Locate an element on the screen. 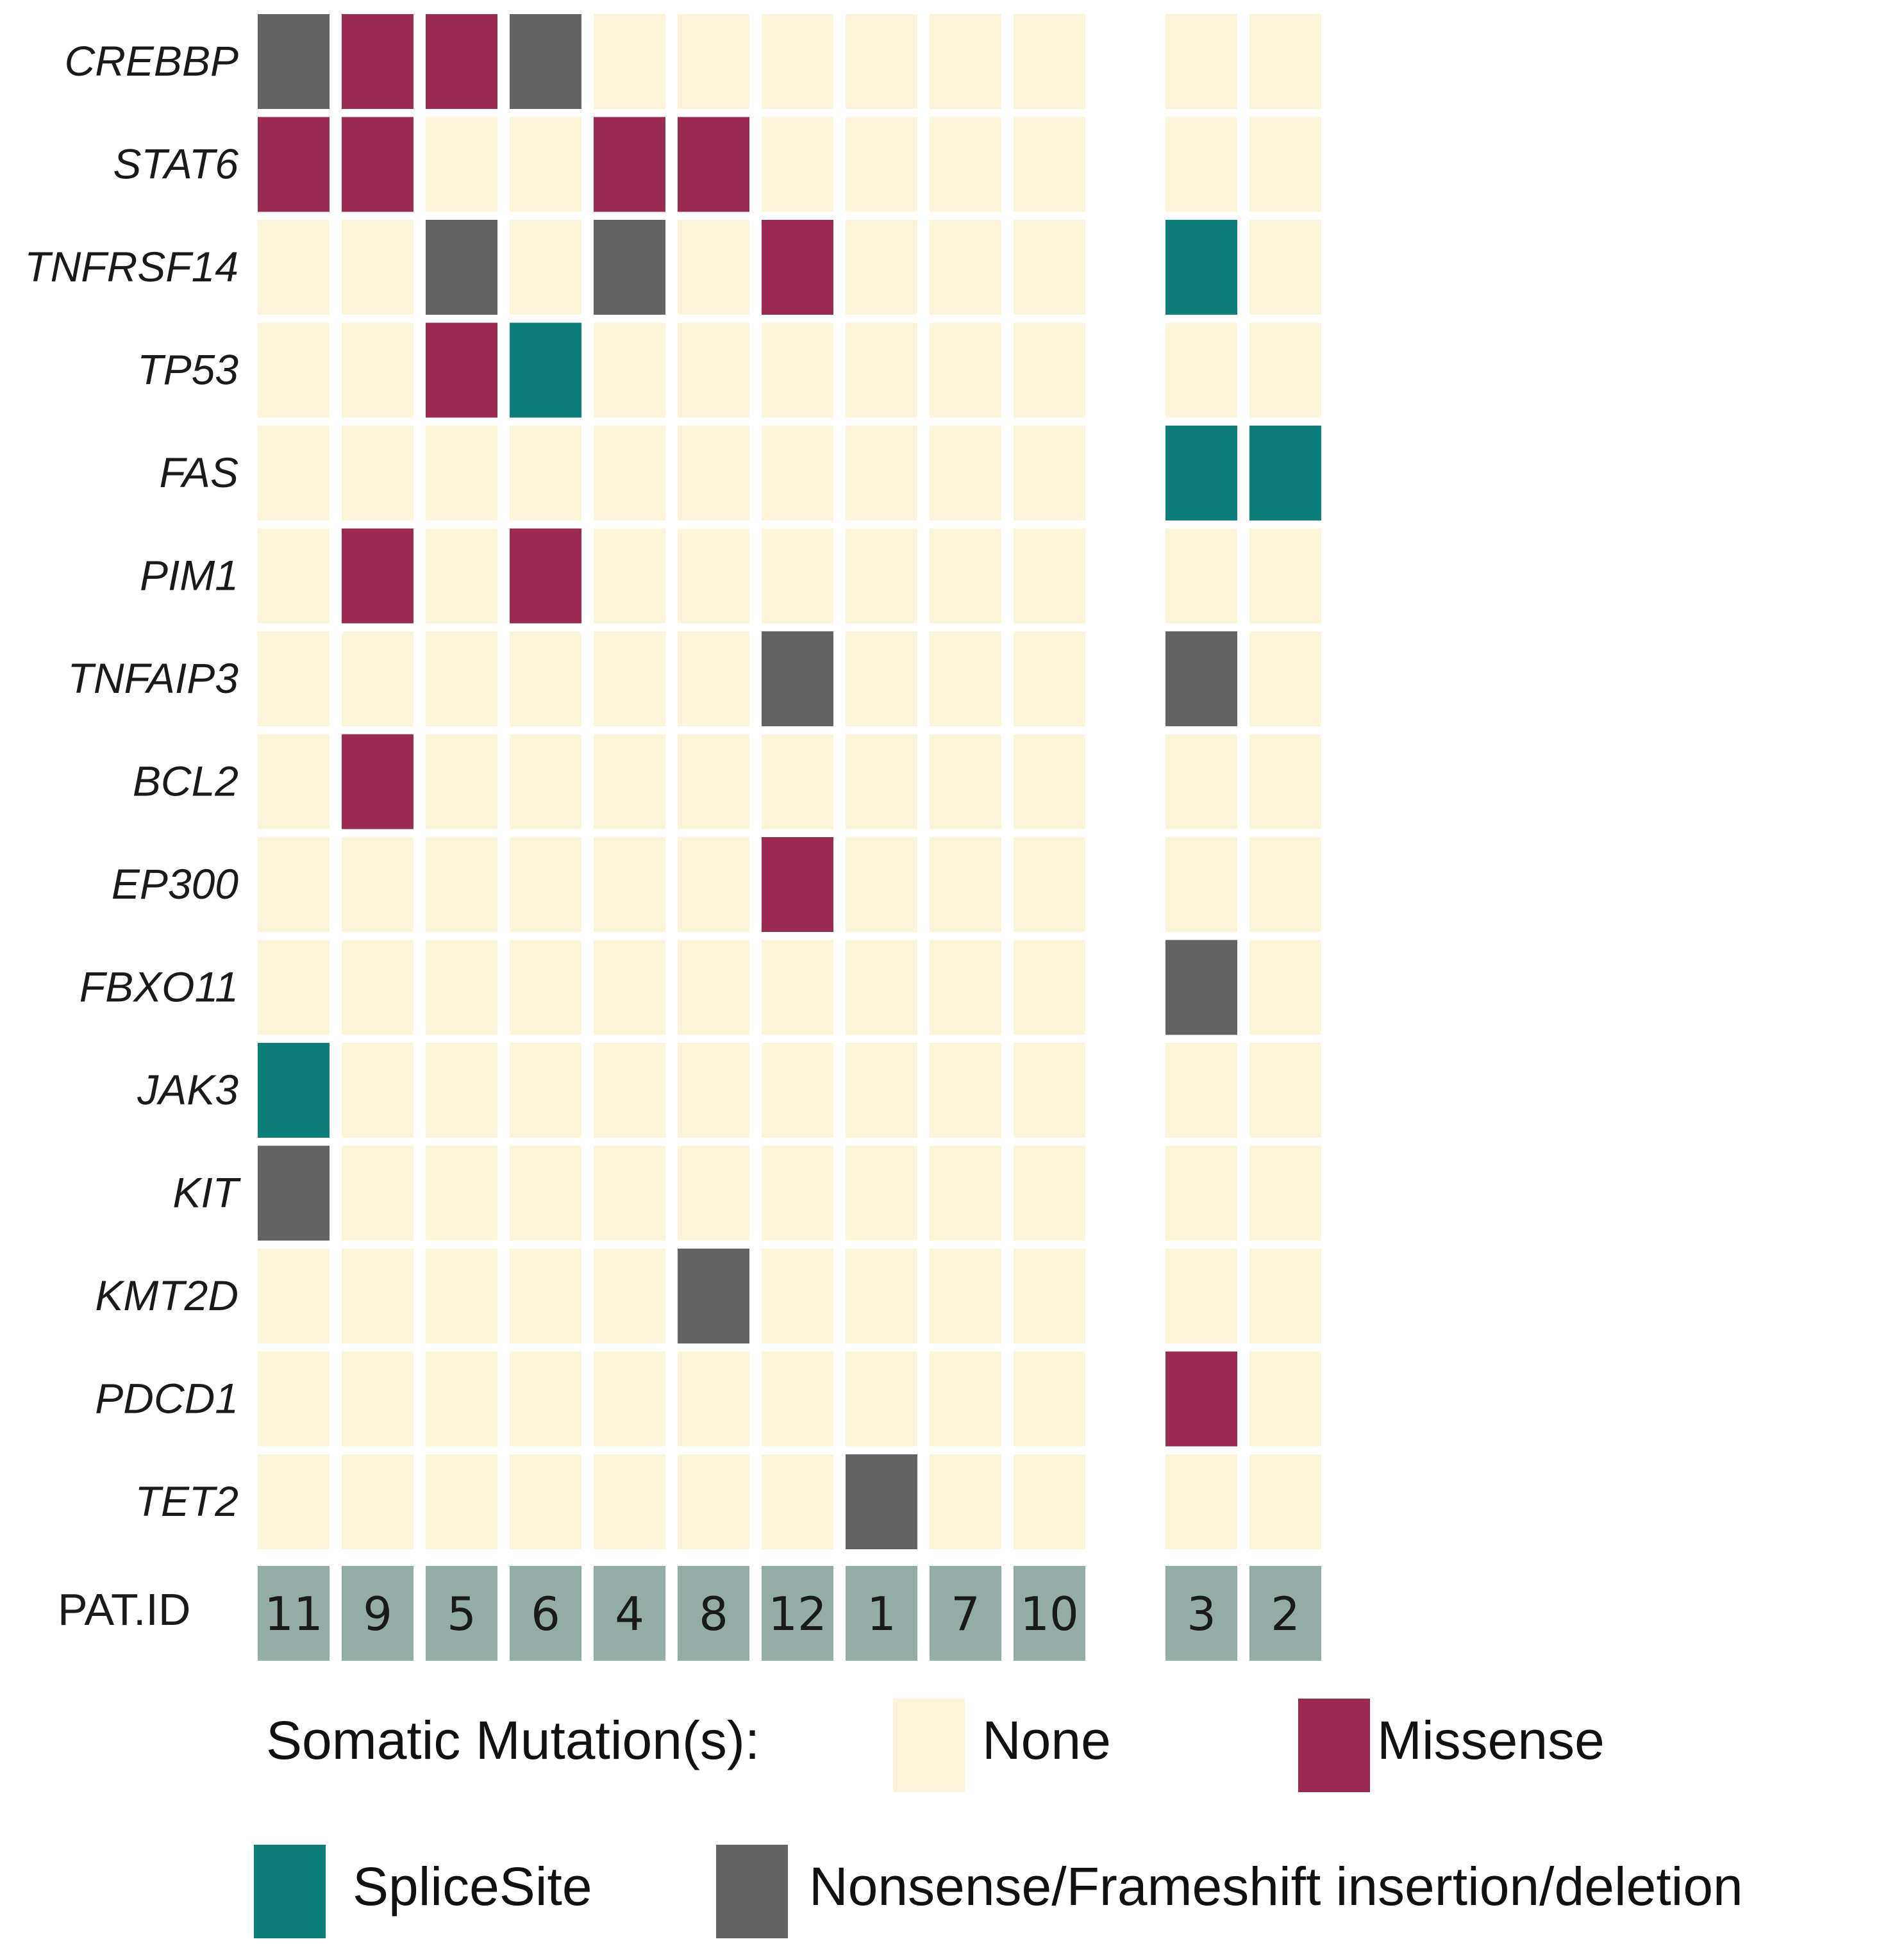  cell-jak3-patient-10-none is located at coordinates (1049, 1090).